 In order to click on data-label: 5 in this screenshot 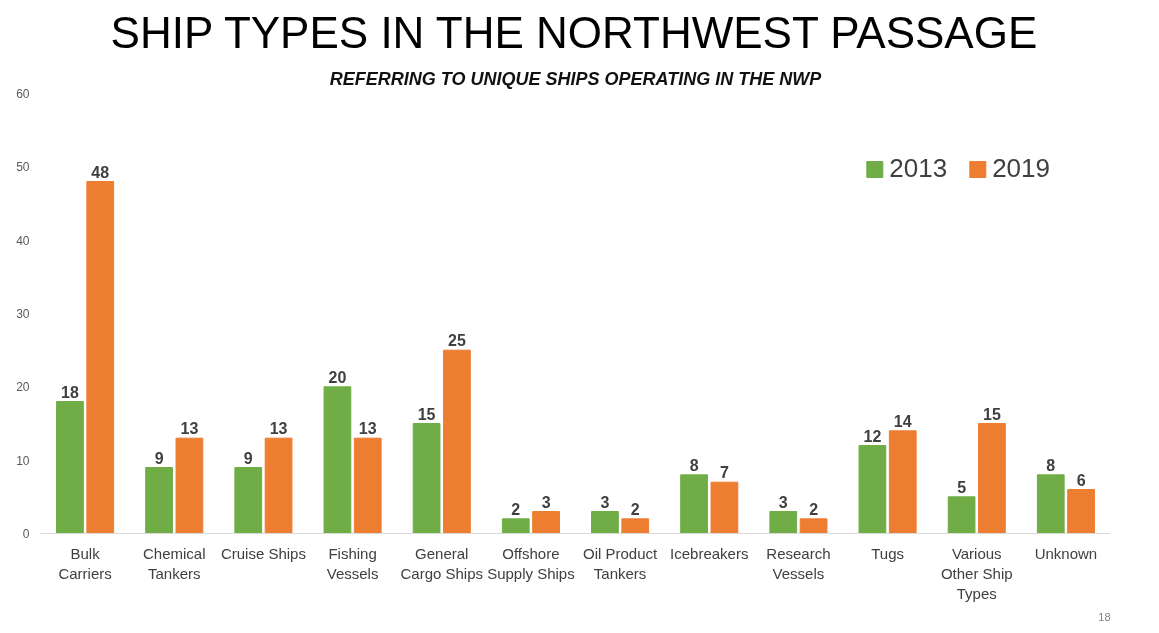, I will do `click(962, 487)`.